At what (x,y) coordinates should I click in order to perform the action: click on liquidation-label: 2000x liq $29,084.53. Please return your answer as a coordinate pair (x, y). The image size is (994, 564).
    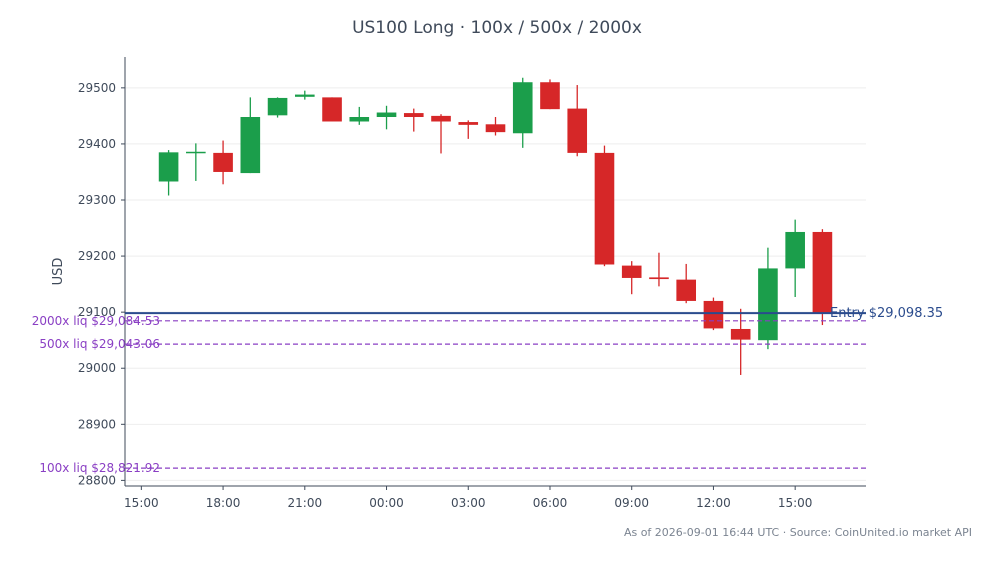
    Looking at the image, I should click on (96, 321).